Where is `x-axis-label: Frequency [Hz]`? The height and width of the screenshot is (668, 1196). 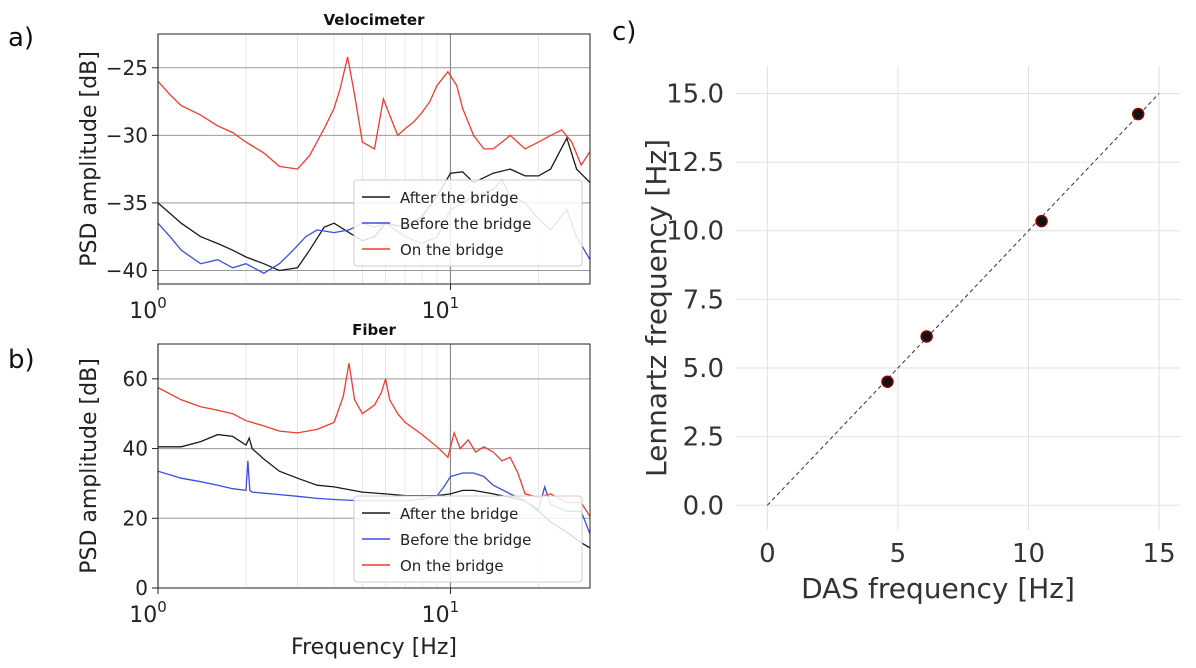
x-axis-label: Frequency [Hz] is located at coordinates (374, 647).